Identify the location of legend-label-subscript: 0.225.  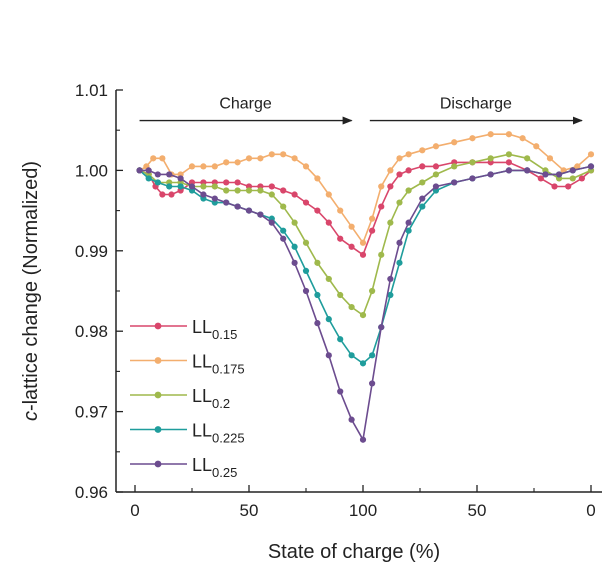
(228, 438).